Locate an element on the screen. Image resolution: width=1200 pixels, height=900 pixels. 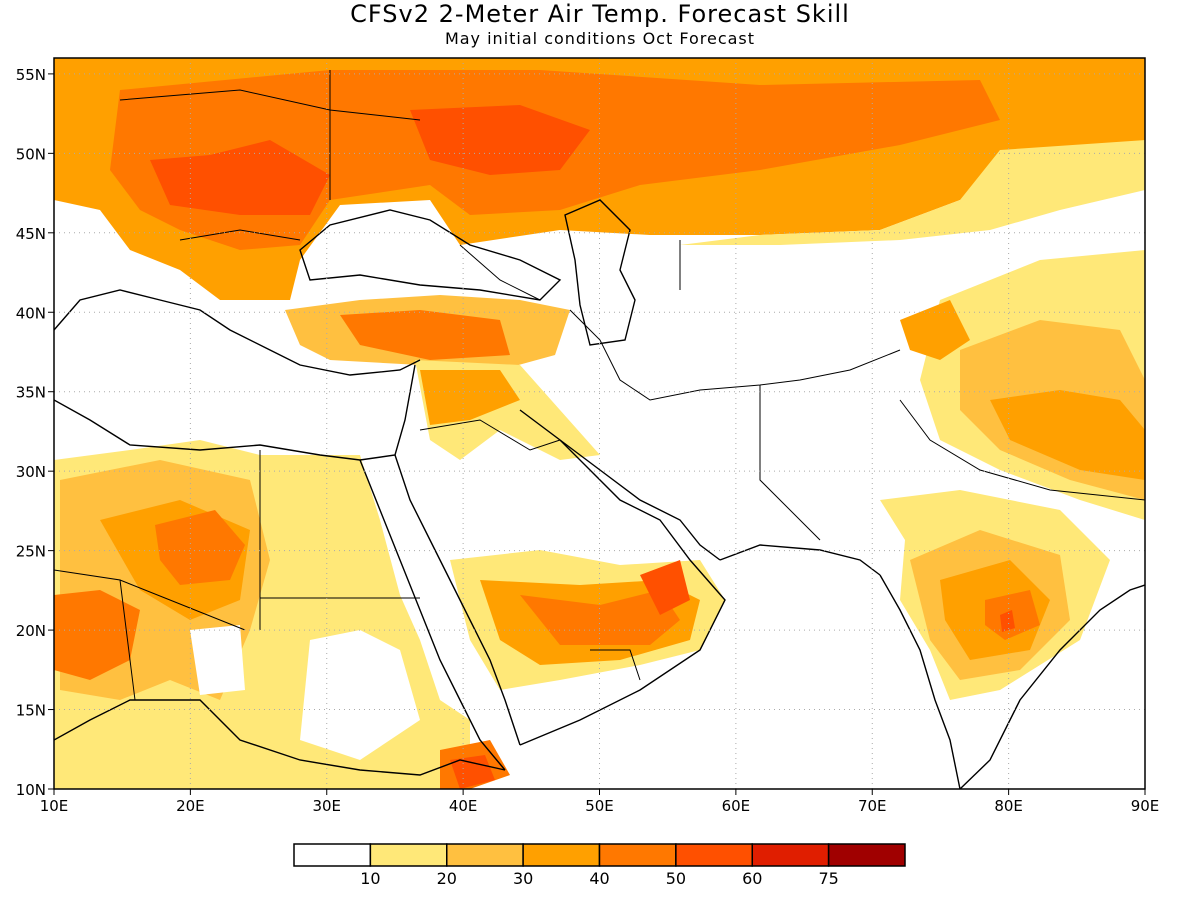
lon-tick-label: 50E is located at coordinates (599, 806).